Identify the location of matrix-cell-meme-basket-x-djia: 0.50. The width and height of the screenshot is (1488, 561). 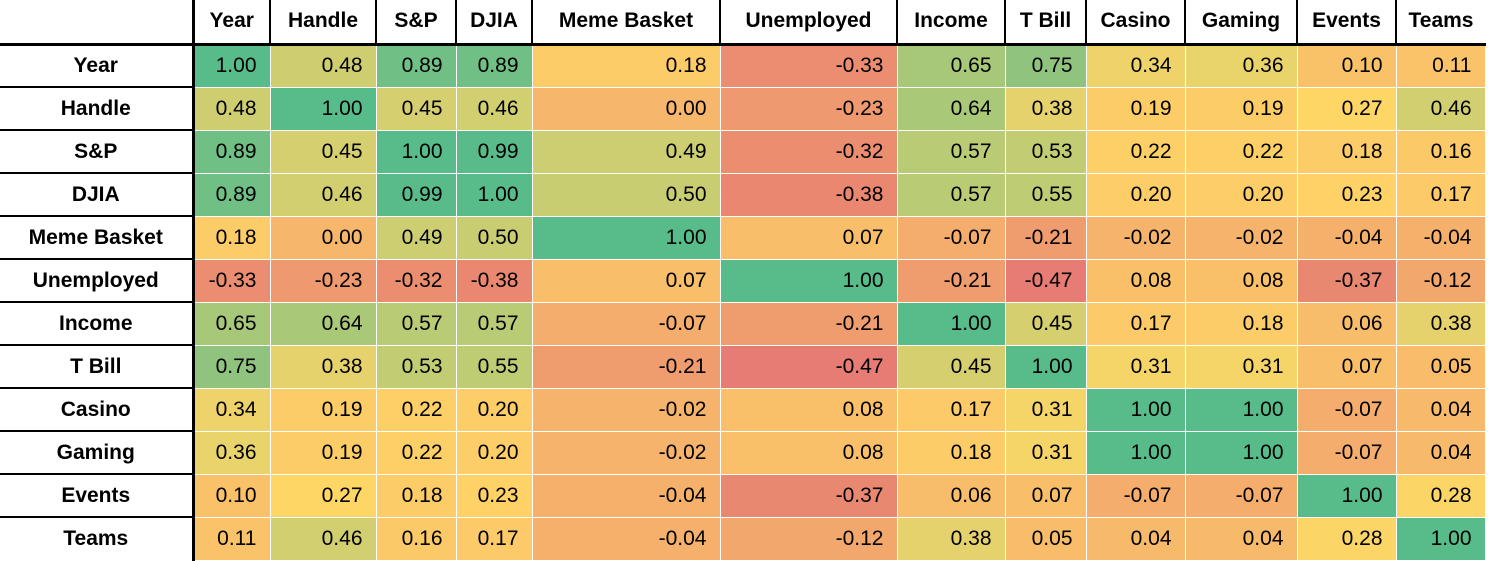
(494, 238).